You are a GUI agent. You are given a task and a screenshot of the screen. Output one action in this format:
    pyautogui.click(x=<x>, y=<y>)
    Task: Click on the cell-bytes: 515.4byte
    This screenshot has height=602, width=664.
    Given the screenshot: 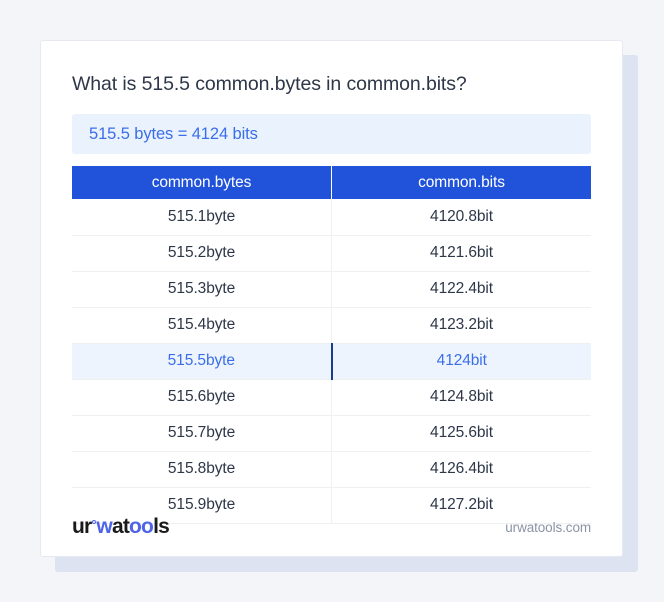 What is the action you would take?
    pyautogui.click(x=202, y=325)
    